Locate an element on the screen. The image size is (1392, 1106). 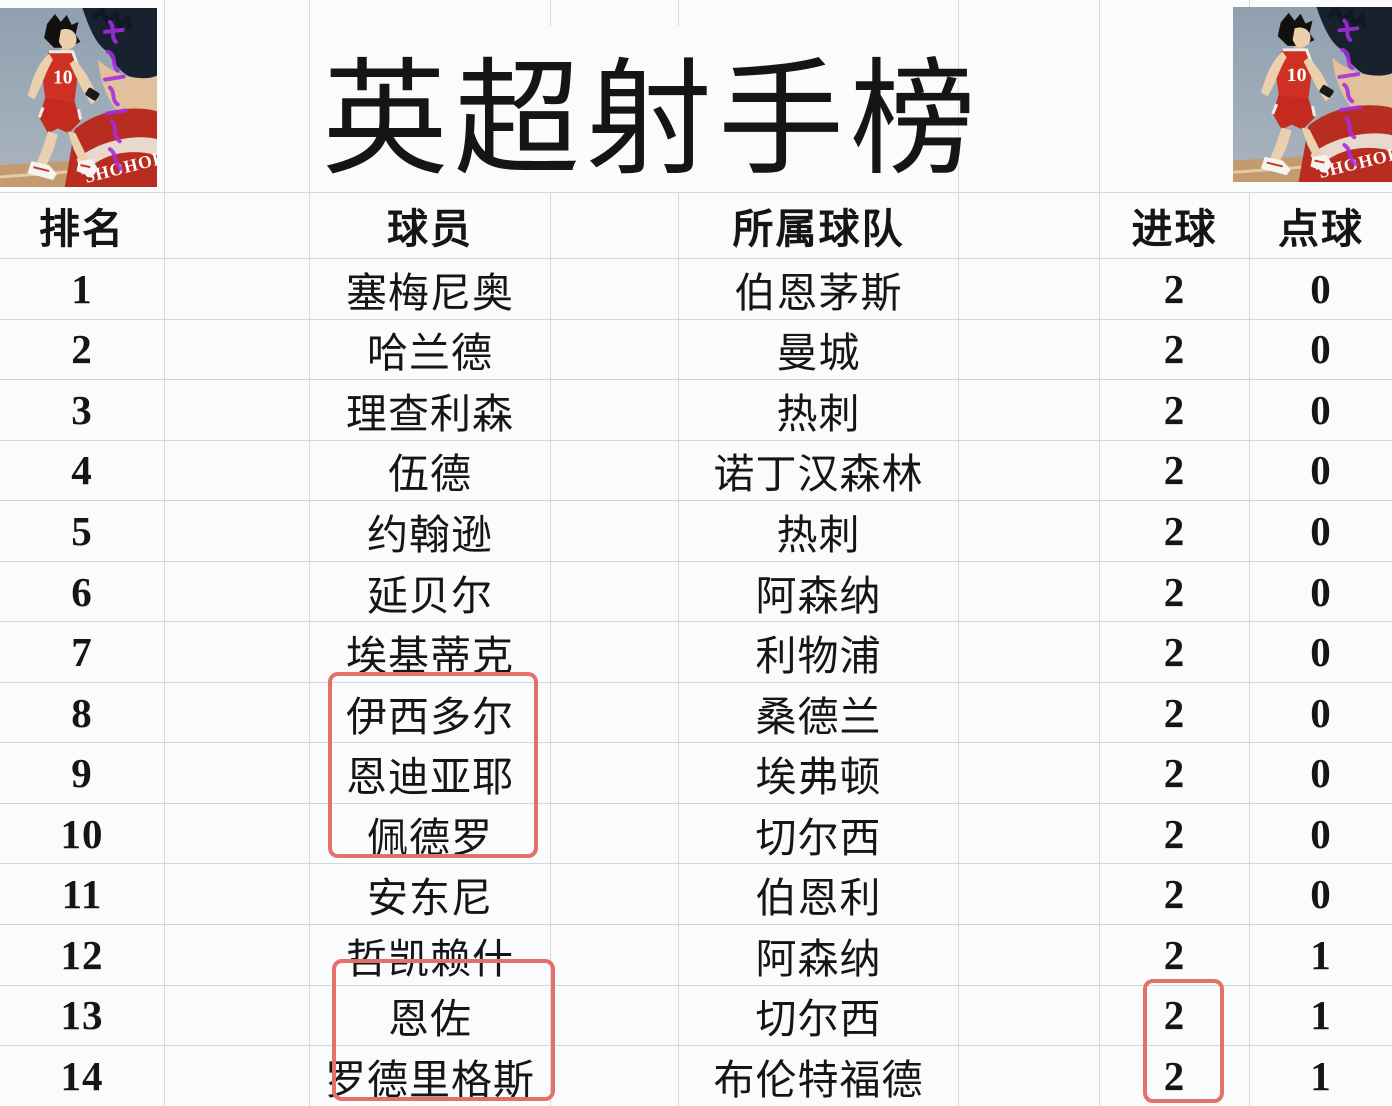
team-cell: 伯恩茅斯 is located at coordinates (819, 289).